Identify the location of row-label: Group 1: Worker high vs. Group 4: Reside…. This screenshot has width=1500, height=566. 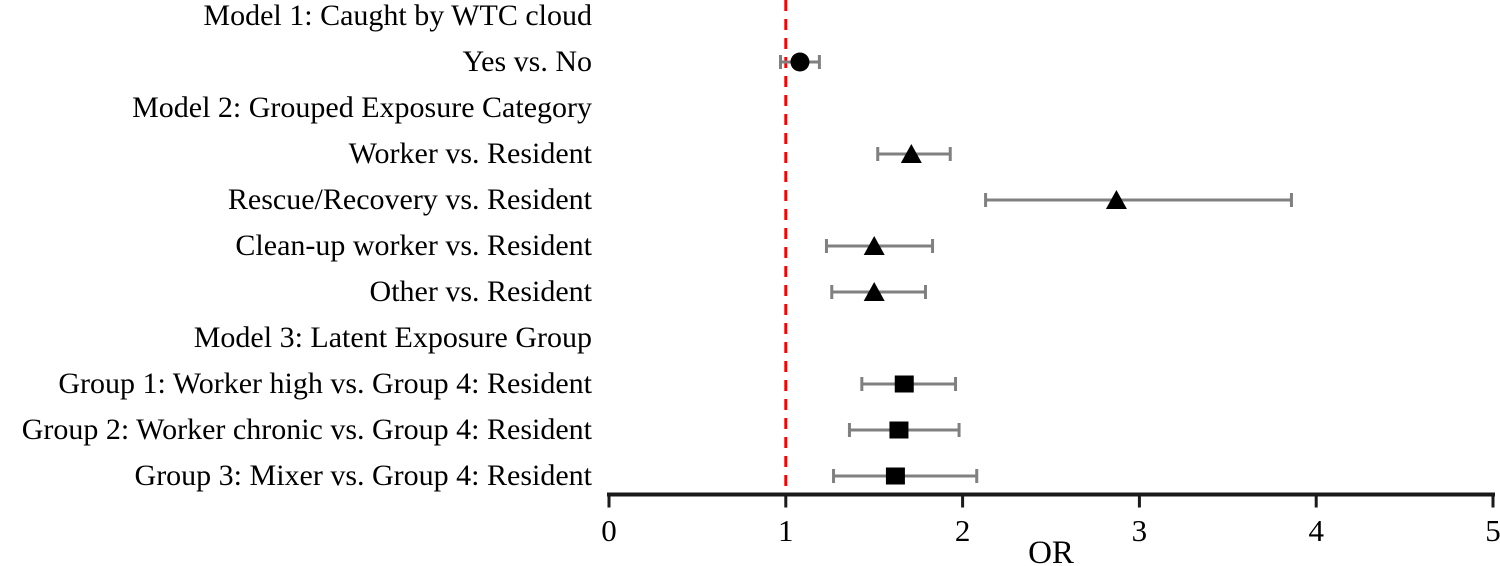
(325, 383).